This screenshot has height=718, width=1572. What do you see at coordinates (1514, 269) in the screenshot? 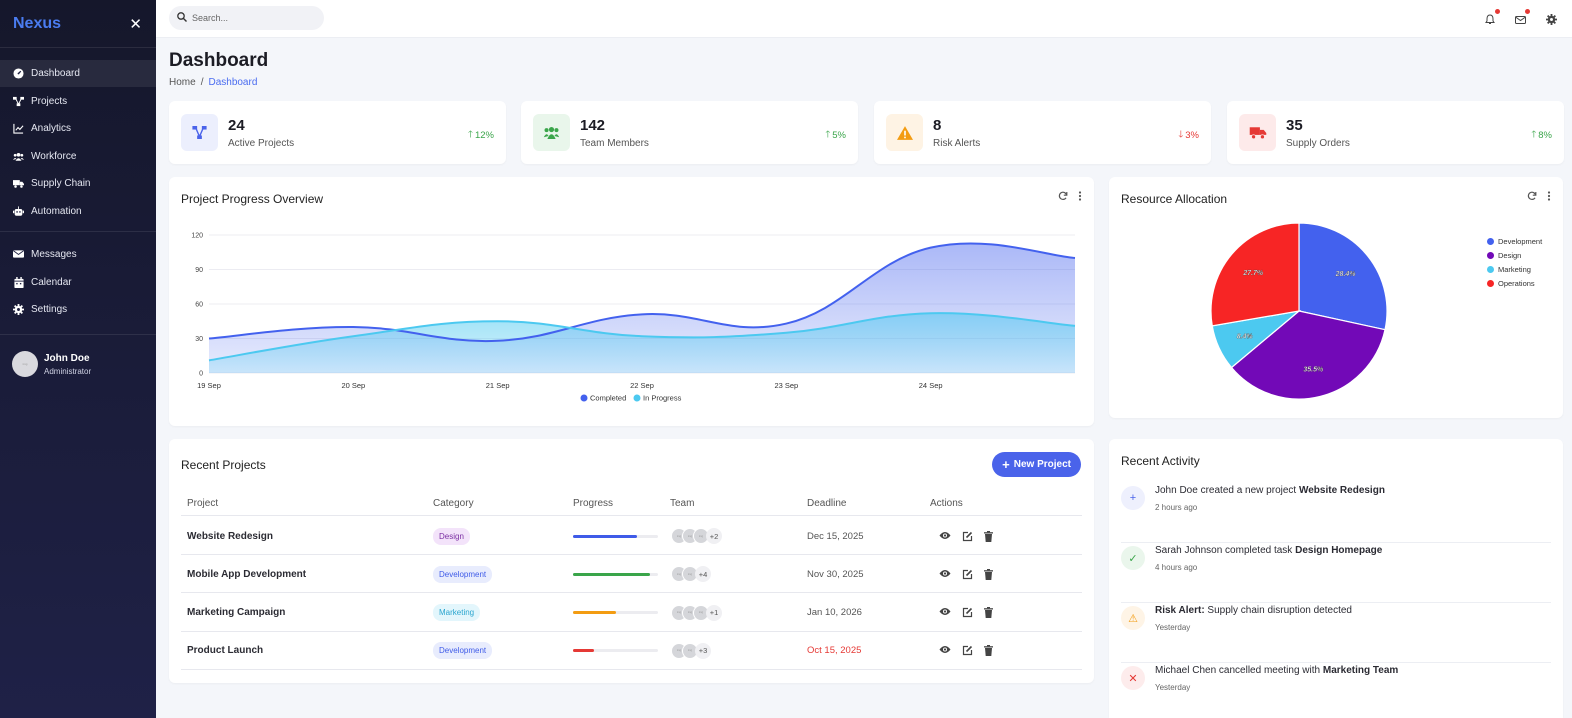
I see `legend-item: Marketing` at bounding box center [1514, 269].